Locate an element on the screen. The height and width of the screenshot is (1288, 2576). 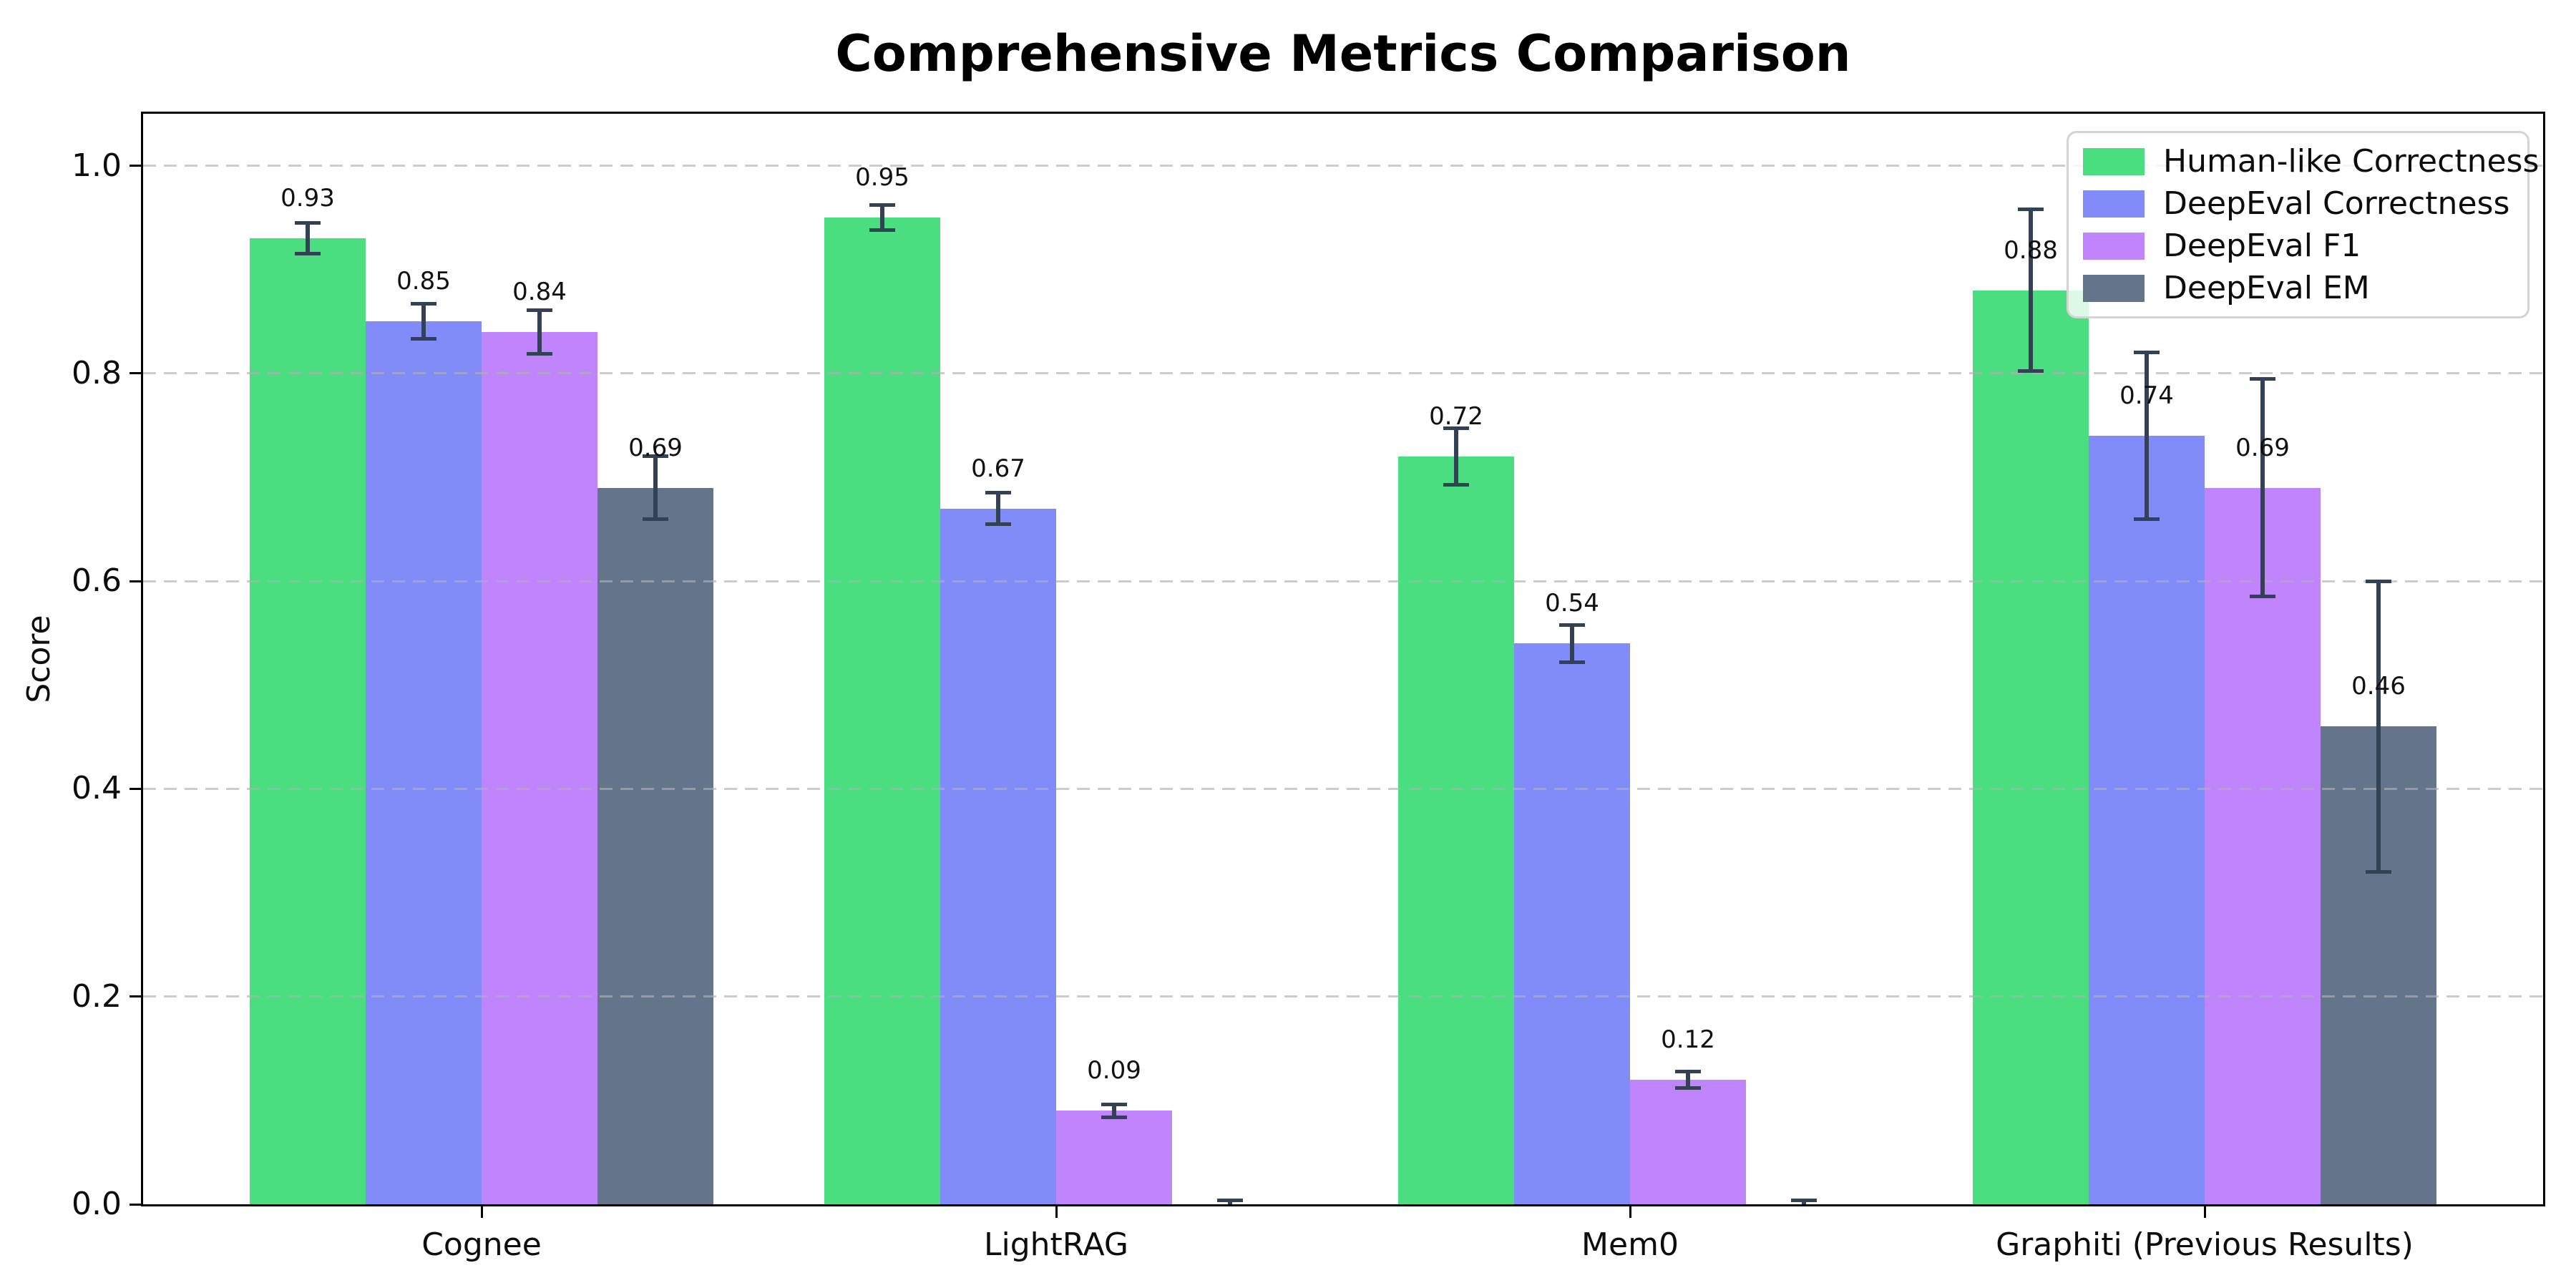
gridline-0.8 is located at coordinates (1343, 373).